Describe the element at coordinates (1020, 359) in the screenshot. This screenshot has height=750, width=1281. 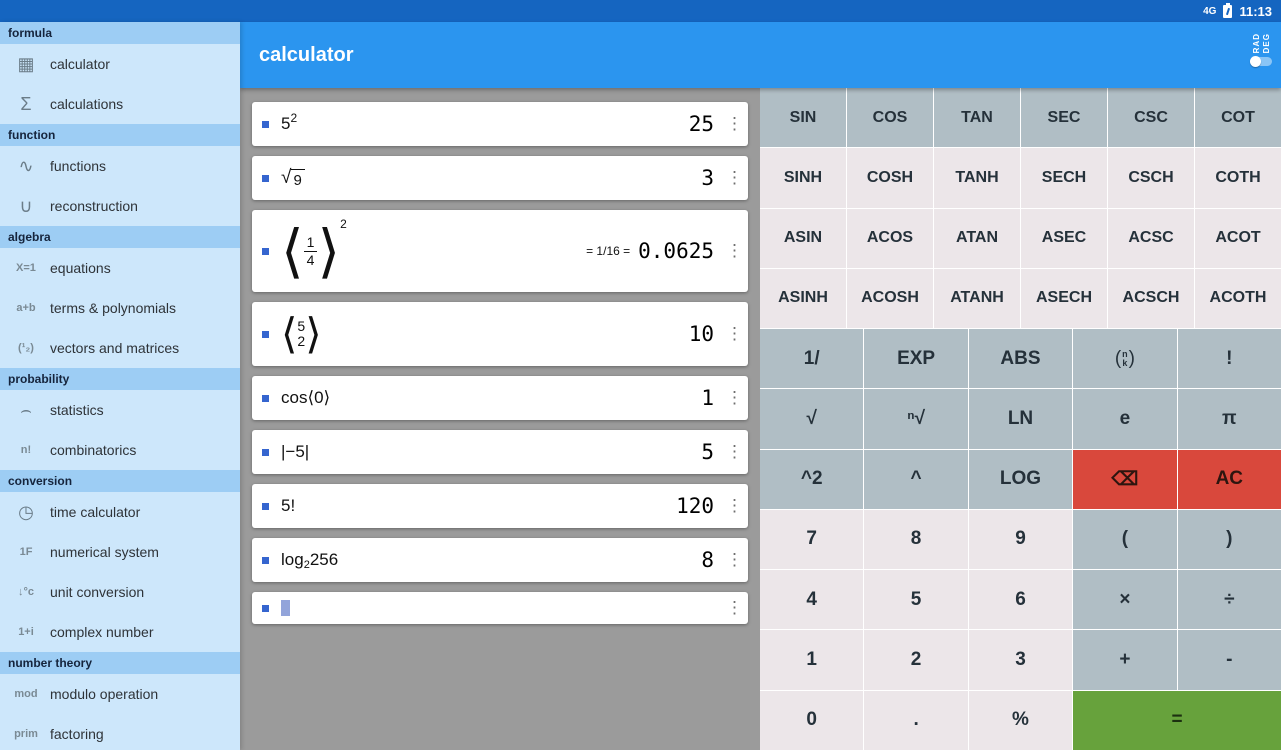
I see `key-abs: ABS` at that location.